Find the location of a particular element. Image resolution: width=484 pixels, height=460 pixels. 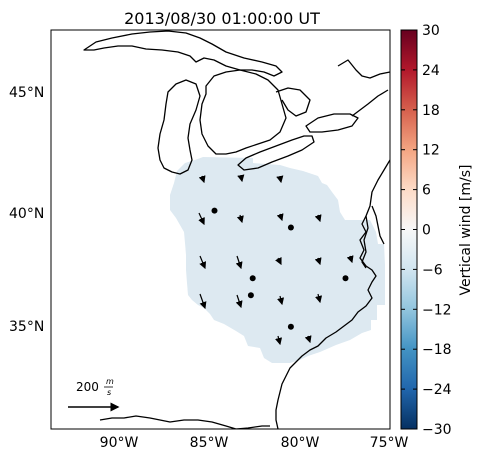

wind-vectors is located at coordinates (276, 260).